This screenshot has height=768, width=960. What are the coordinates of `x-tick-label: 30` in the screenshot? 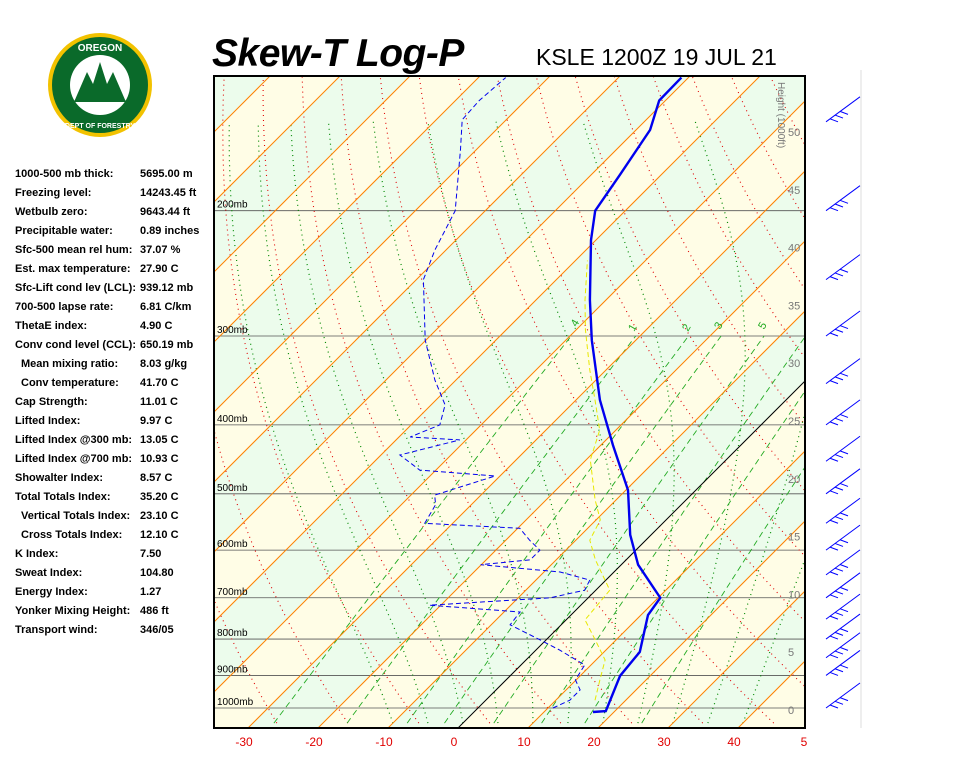 It's located at (664, 742).